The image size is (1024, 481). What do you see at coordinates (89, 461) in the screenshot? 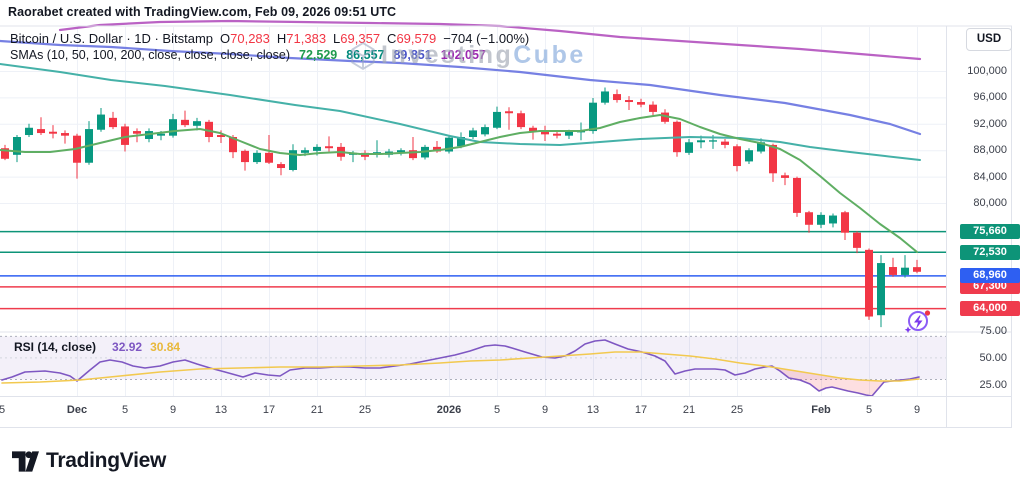
I see `tradingview-logo: TradingView` at bounding box center [89, 461].